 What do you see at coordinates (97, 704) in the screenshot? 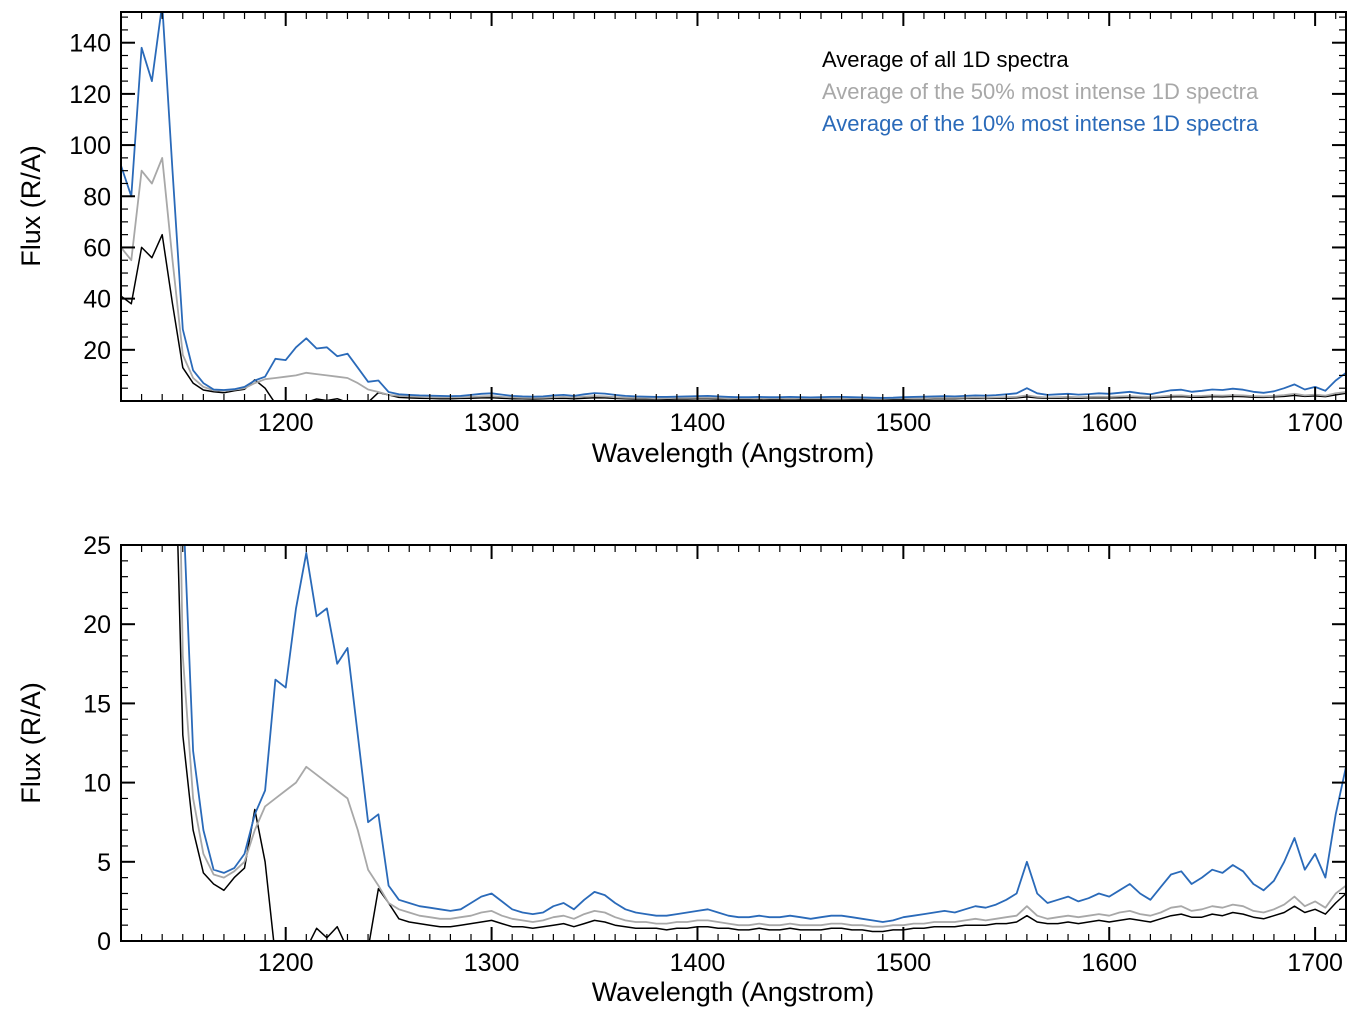
I see `svg-text: 15` at bounding box center [97, 704].